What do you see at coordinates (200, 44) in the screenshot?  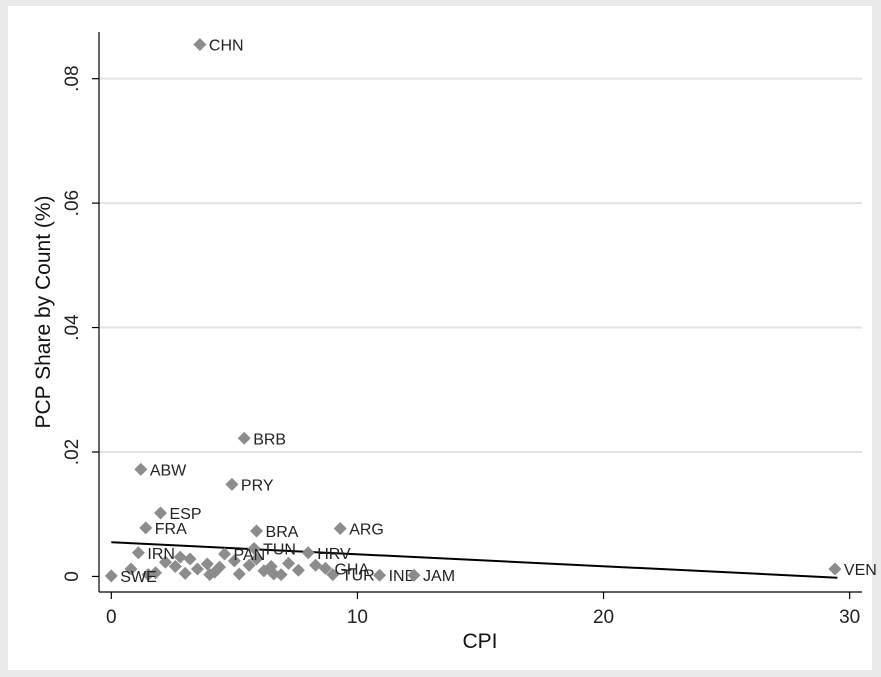 I see `data-point-chn` at bounding box center [200, 44].